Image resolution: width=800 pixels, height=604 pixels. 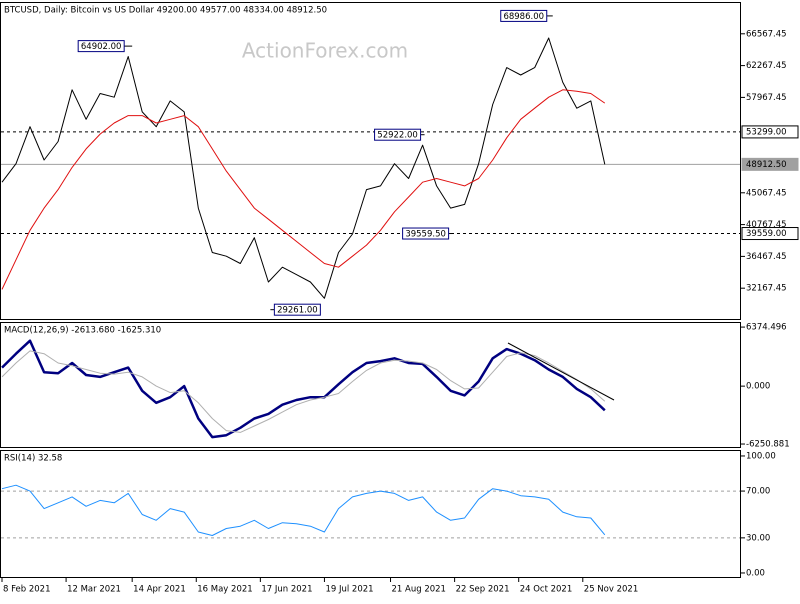 I want to click on y-tick-label: 0.000, so click(x=758, y=387).